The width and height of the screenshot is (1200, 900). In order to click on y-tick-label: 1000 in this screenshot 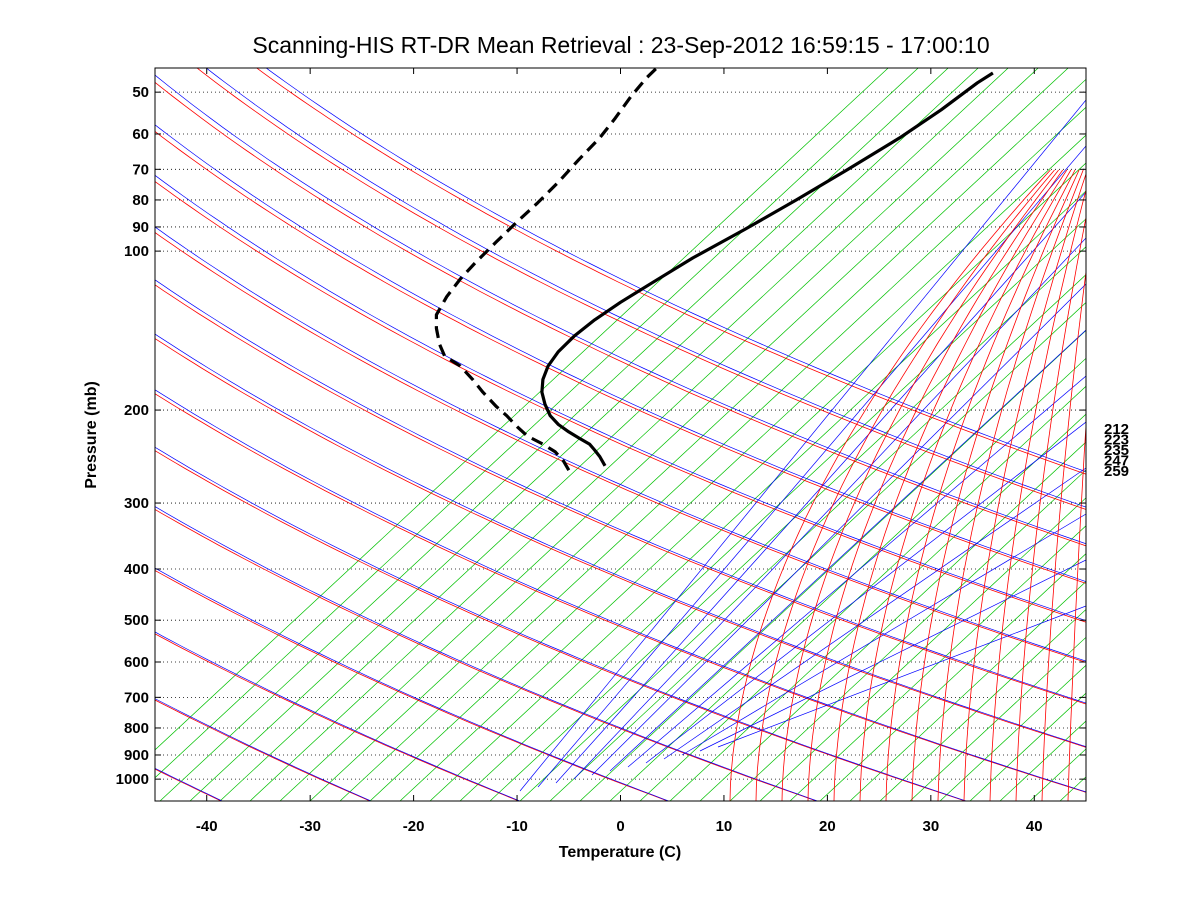, I will do `click(132, 779)`.